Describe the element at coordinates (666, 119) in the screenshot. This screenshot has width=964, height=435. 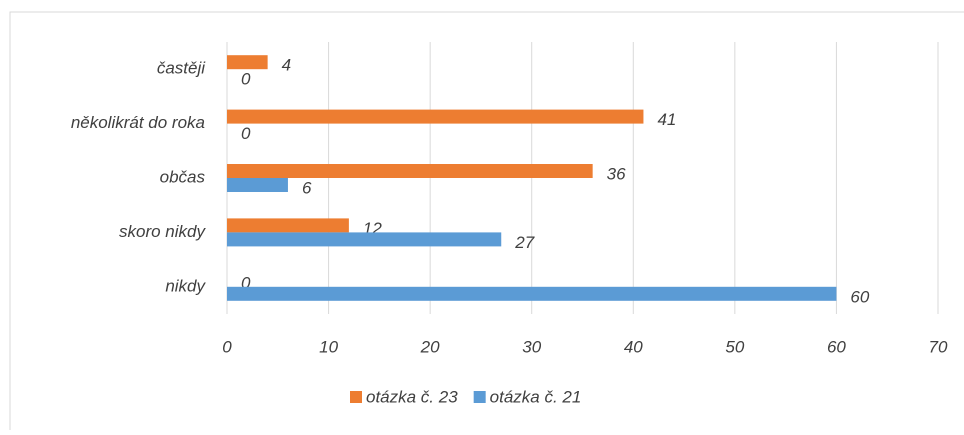
I see `data-label: 41` at that location.